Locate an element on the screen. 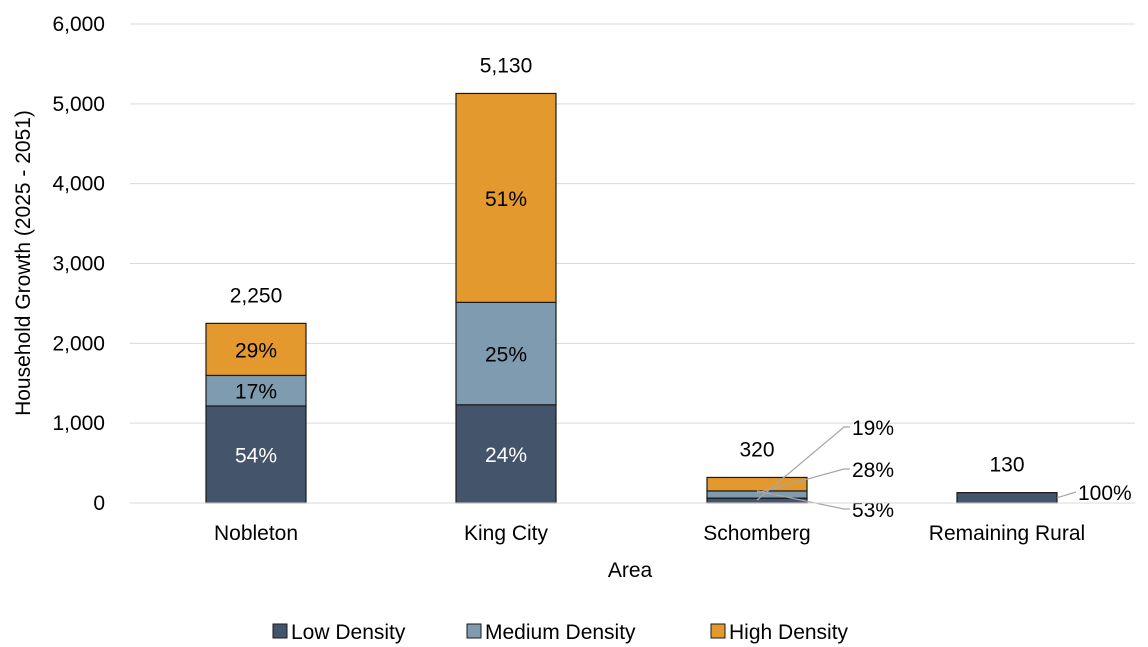  medium-density-share-label: 25% is located at coordinates (506, 355).